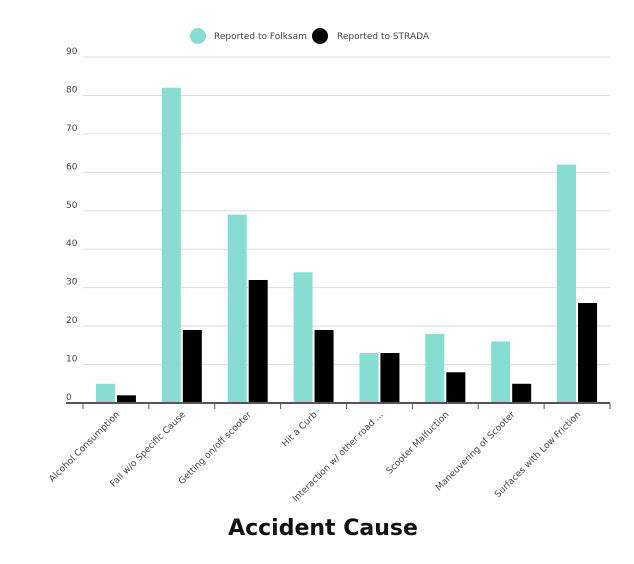 The width and height of the screenshot is (634, 564). Describe the element at coordinates (72, 90) in the screenshot. I see `y-tick-label: 80` at that location.